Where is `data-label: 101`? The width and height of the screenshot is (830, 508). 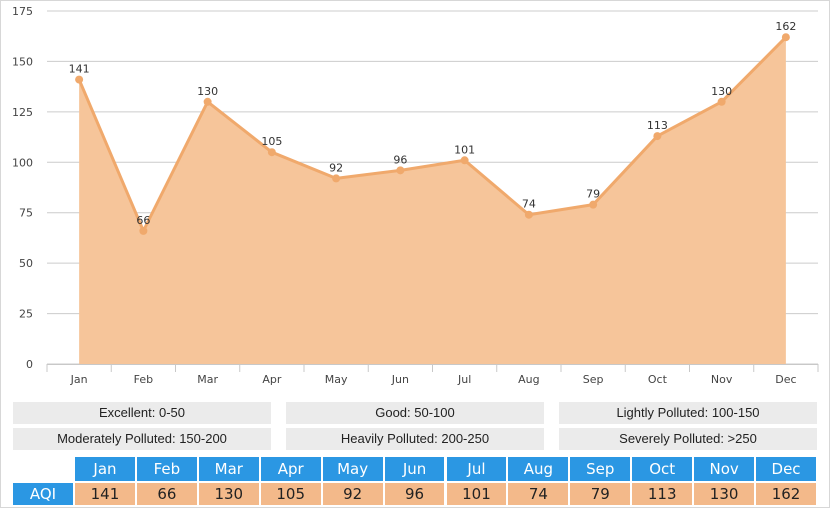
data-label: 101 is located at coordinates (464, 149).